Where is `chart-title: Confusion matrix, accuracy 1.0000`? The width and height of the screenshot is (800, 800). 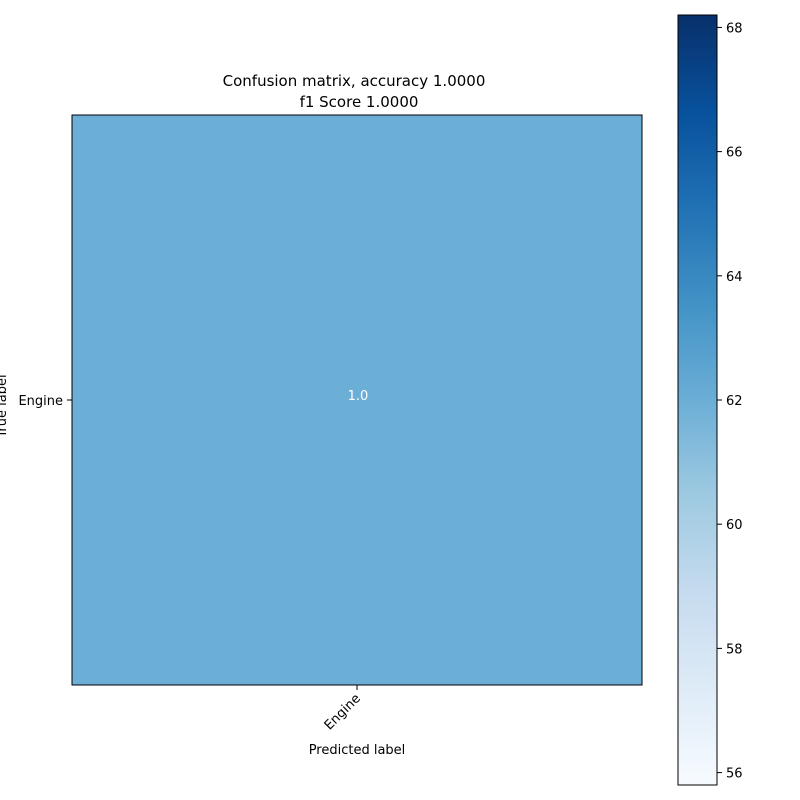
chart-title: Confusion matrix, accuracy 1.0000 is located at coordinates (354, 81).